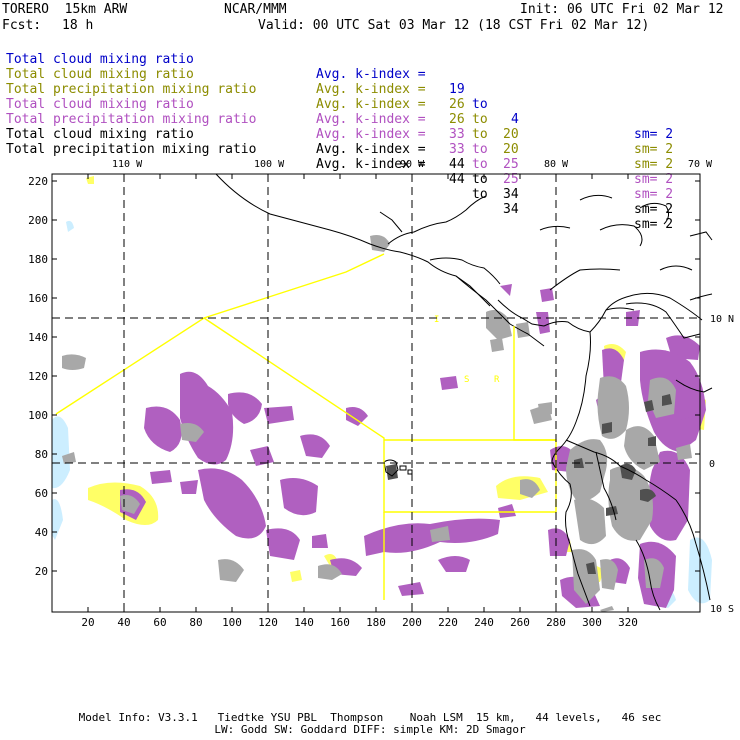 Image resolution: width=740 pixels, height=740 pixels. Describe the element at coordinates (41, 532) in the screenshot. I see `y-tick-label: 40` at that location.